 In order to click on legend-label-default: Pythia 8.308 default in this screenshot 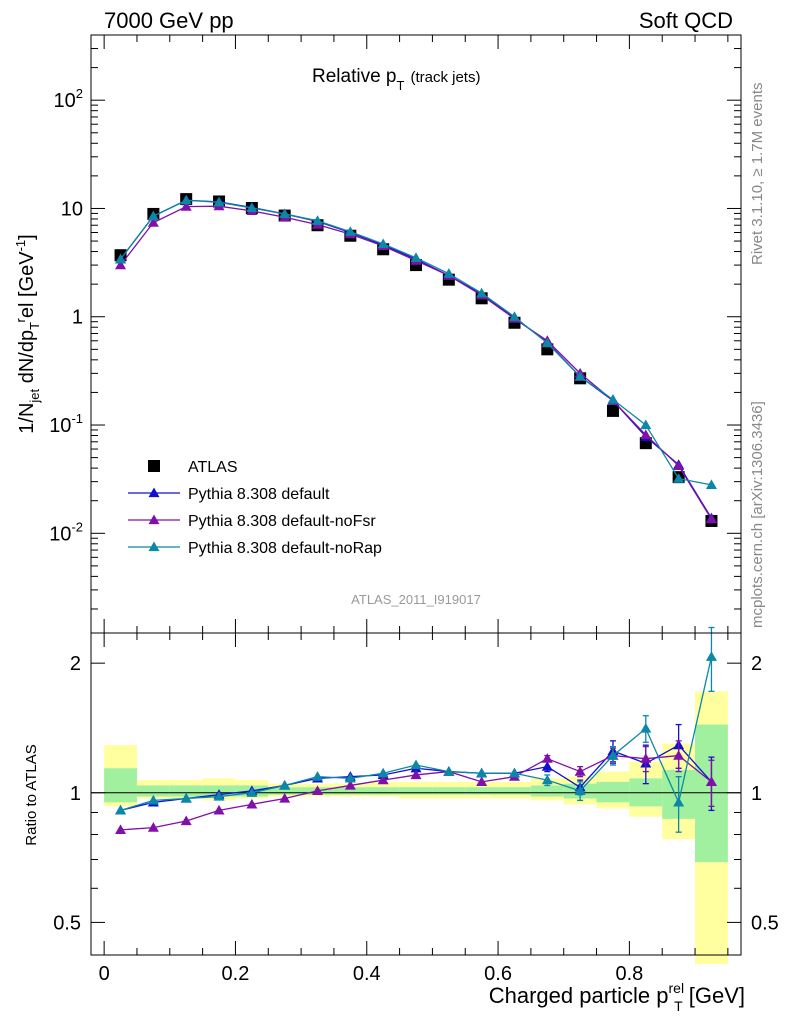, I will do `click(259, 494)`.